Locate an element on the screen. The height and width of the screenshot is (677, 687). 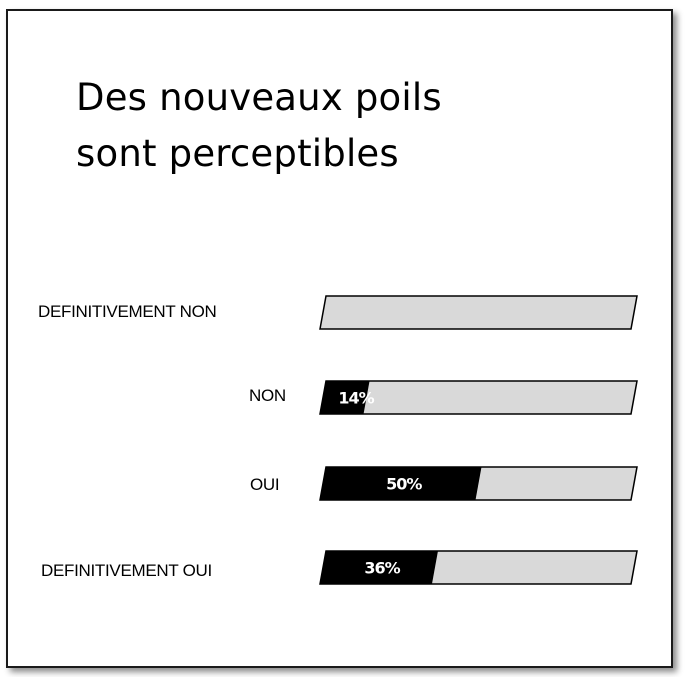
bar-row-oui: 50% is located at coordinates (478, 483).